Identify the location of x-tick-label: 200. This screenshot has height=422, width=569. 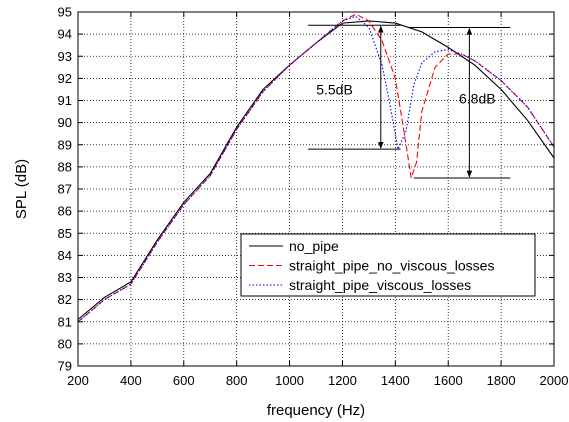
(78, 380).